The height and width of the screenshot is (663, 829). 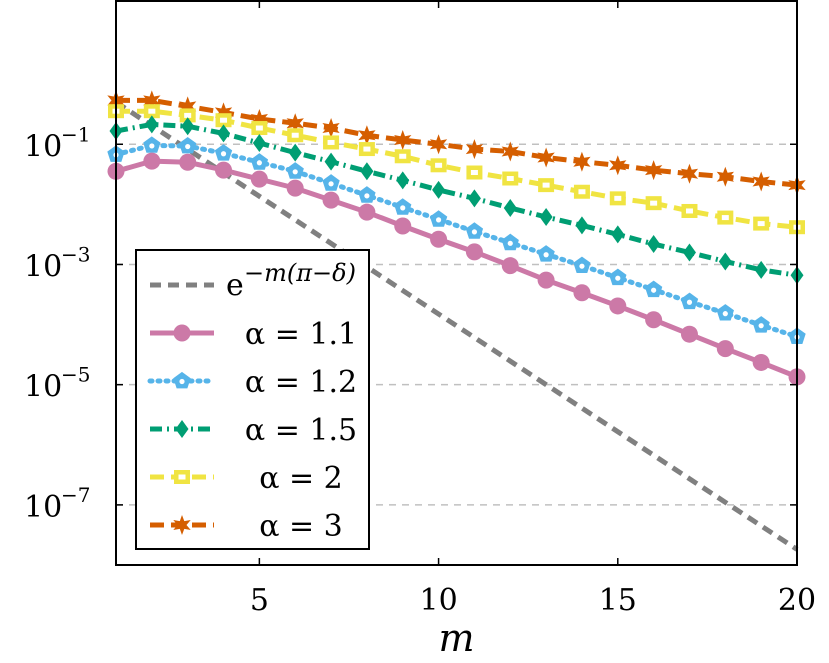 I want to click on legend-entry-reference: e −m(π−δ), so click(x=253, y=281).